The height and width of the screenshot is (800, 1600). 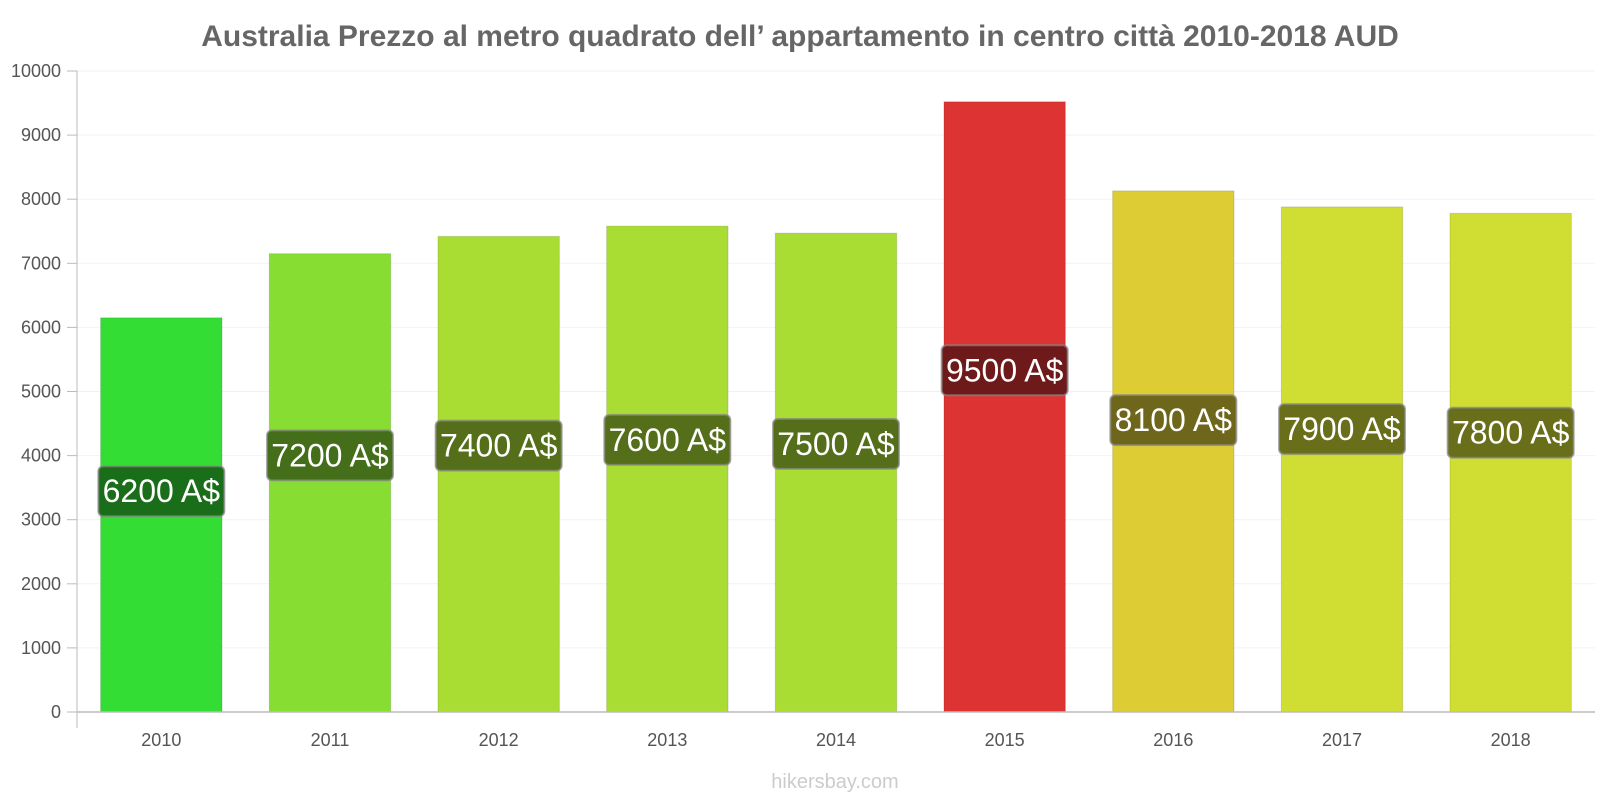 I want to click on y-tick-label: 1000, so click(x=41, y=648).